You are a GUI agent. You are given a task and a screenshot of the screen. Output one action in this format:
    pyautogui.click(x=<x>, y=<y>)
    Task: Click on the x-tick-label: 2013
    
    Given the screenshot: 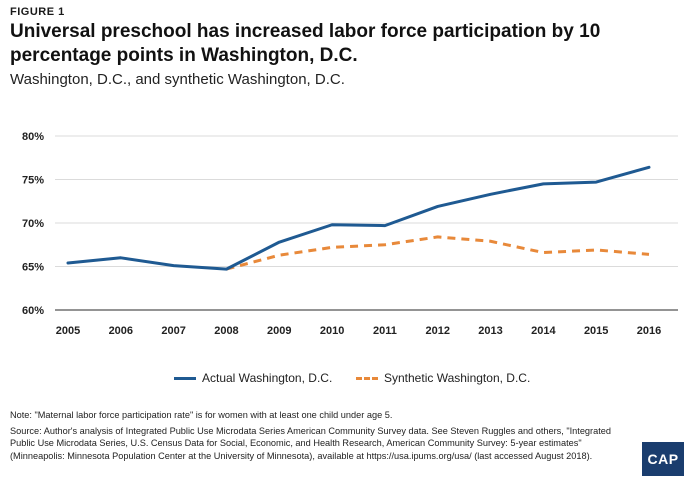 What is the action you would take?
    pyautogui.click(x=490, y=331)
    